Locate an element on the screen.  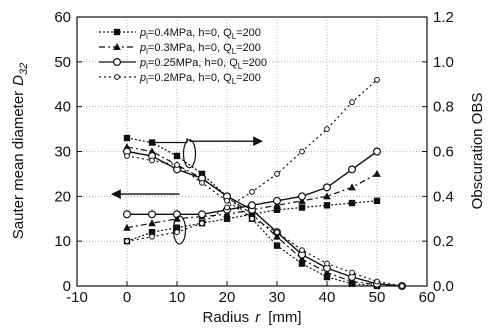
x-tick-label: 40 is located at coordinates (327, 297).